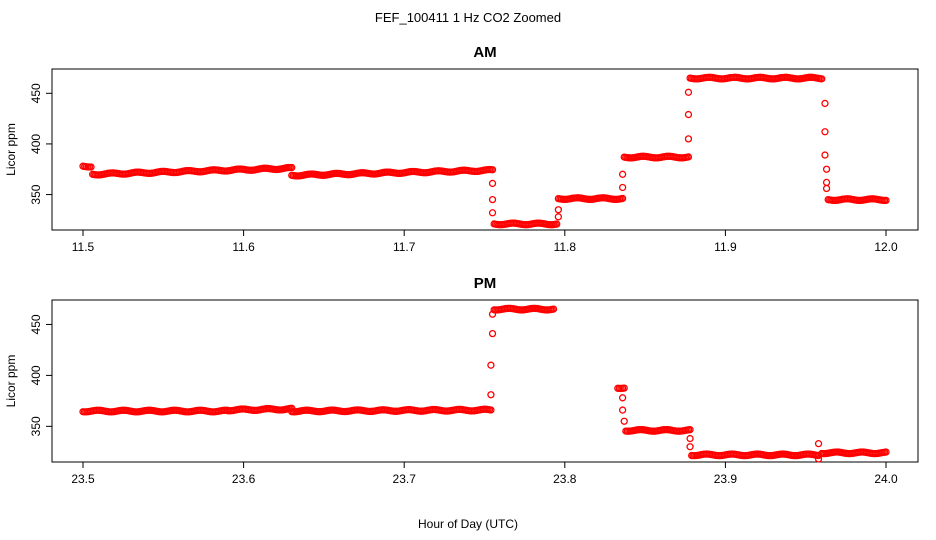 This screenshot has height=540, width=936. What do you see at coordinates (886, 247) in the screenshot?
I see `x-tick-label: 12.0` at bounding box center [886, 247].